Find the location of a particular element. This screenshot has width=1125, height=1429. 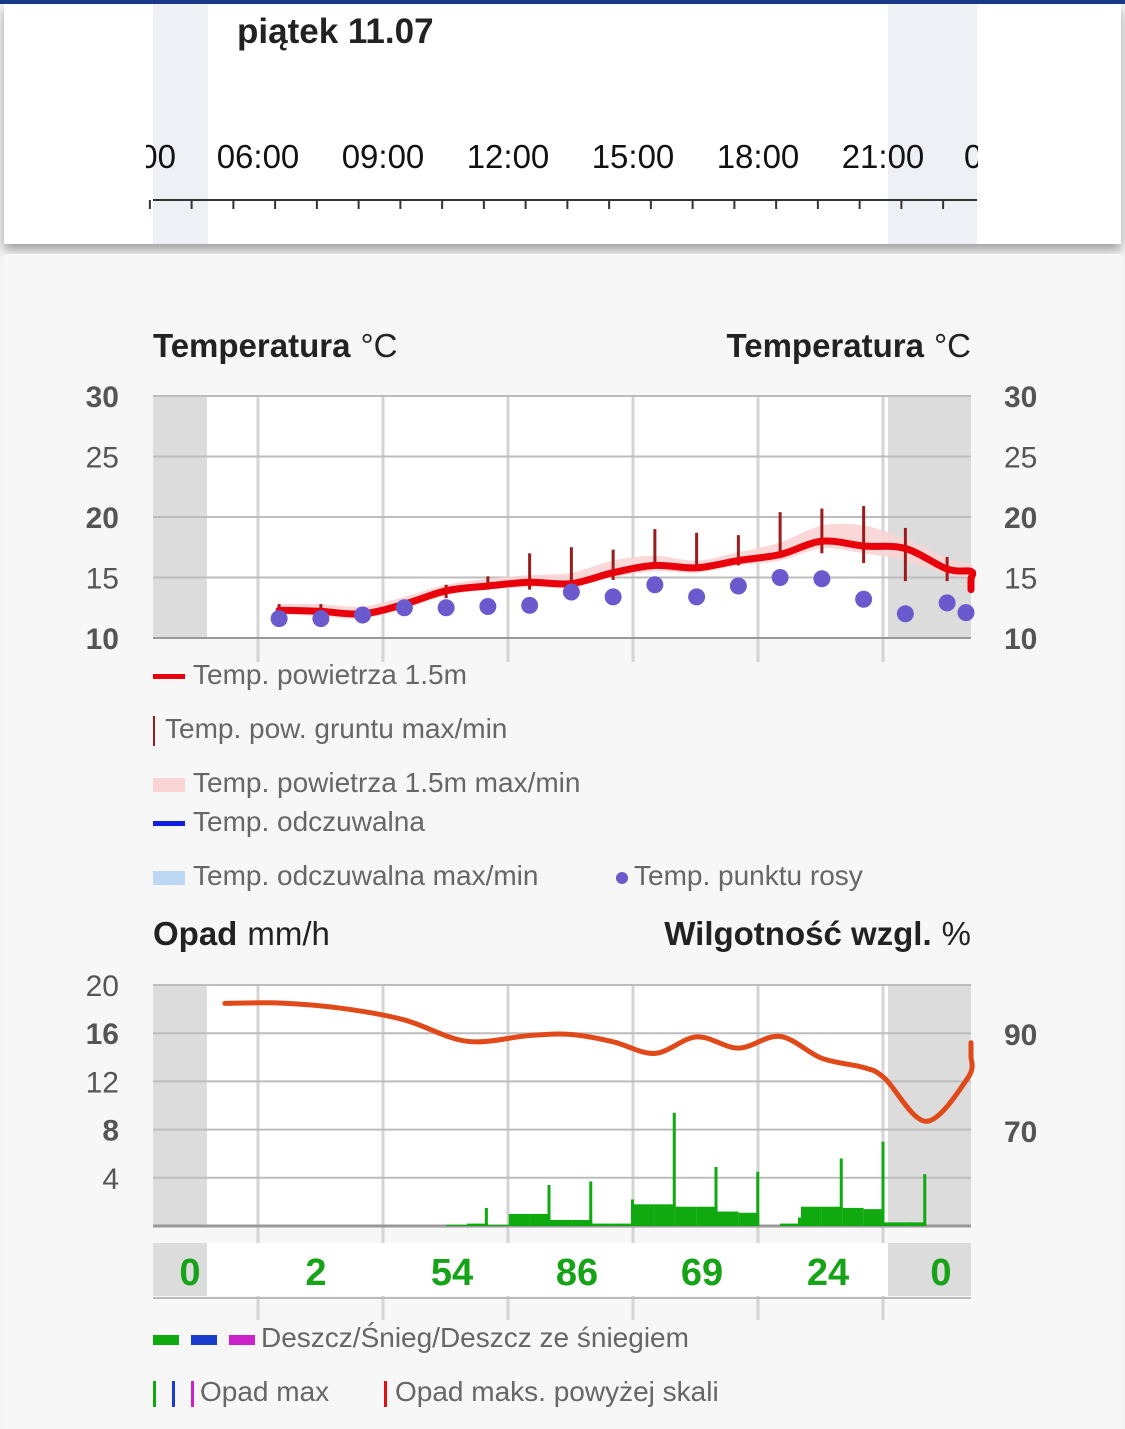

temp-title-left: Temperatura °C is located at coordinates (275, 345).